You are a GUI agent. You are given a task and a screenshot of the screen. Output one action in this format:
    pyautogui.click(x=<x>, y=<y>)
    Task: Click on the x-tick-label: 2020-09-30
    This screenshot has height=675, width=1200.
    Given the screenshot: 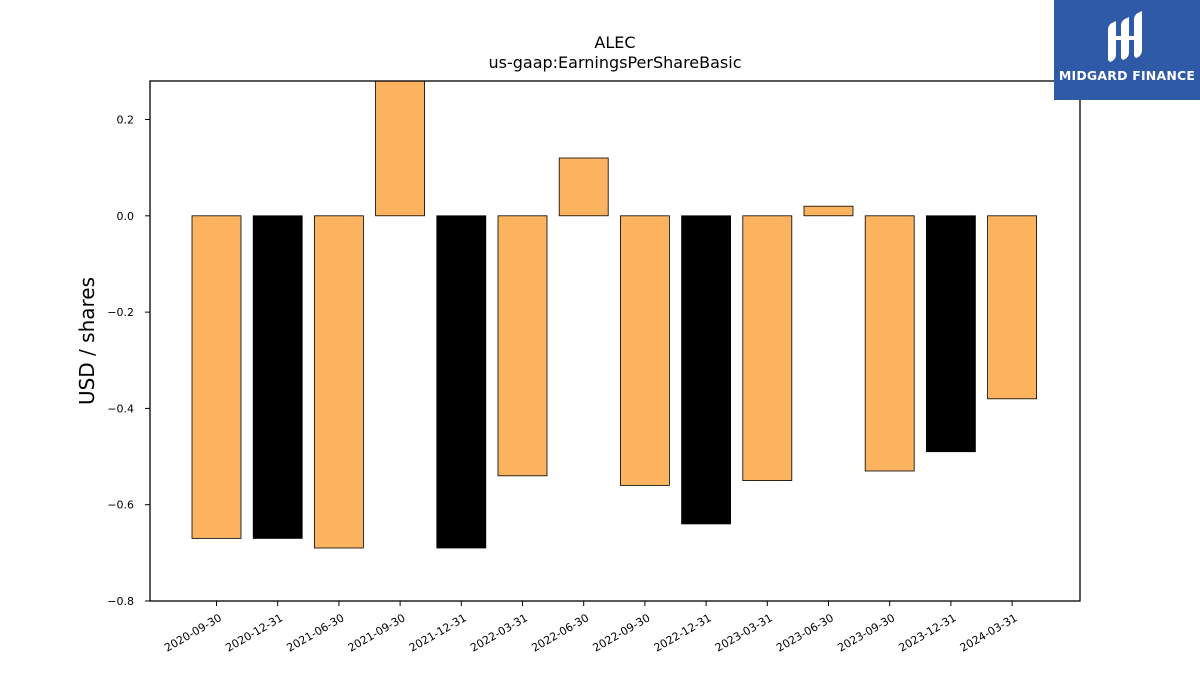 What is the action you would take?
    pyautogui.click(x=193, y=632)
    